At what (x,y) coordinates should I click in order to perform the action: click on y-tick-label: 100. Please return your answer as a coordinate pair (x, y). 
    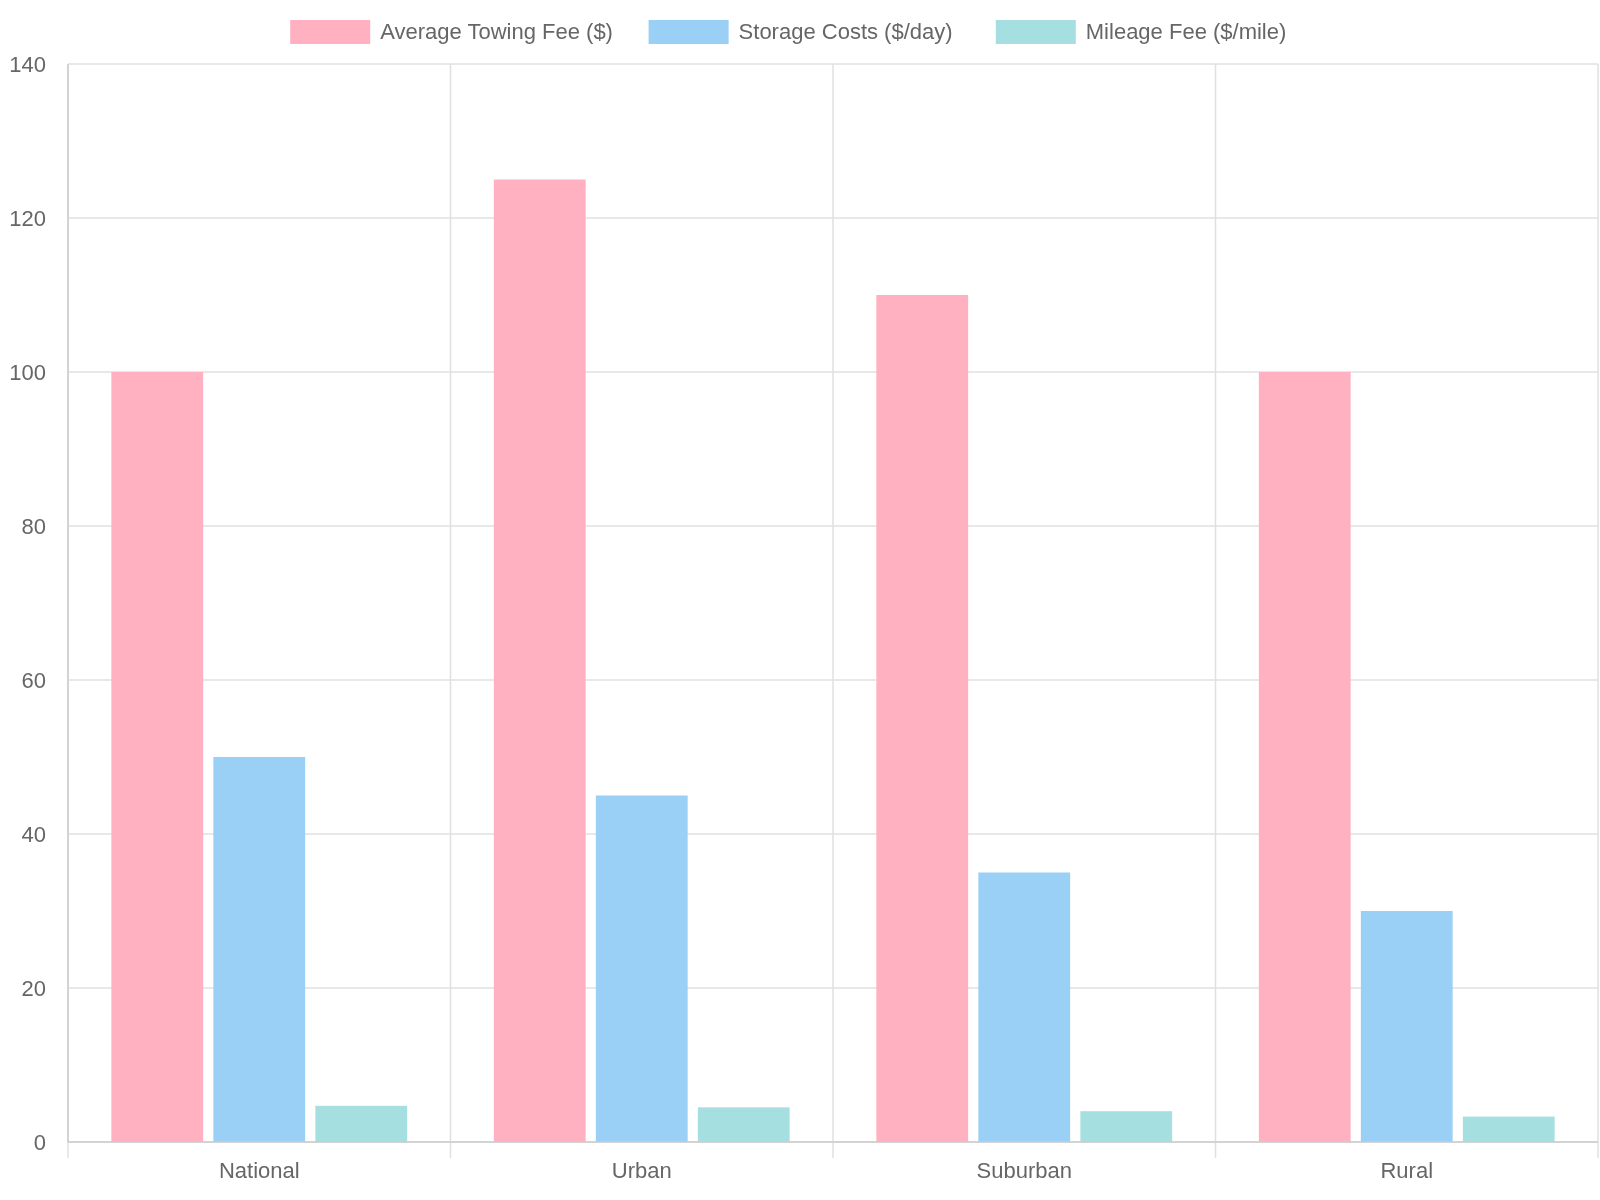
    Looking at the image, I should click on (27, 372).